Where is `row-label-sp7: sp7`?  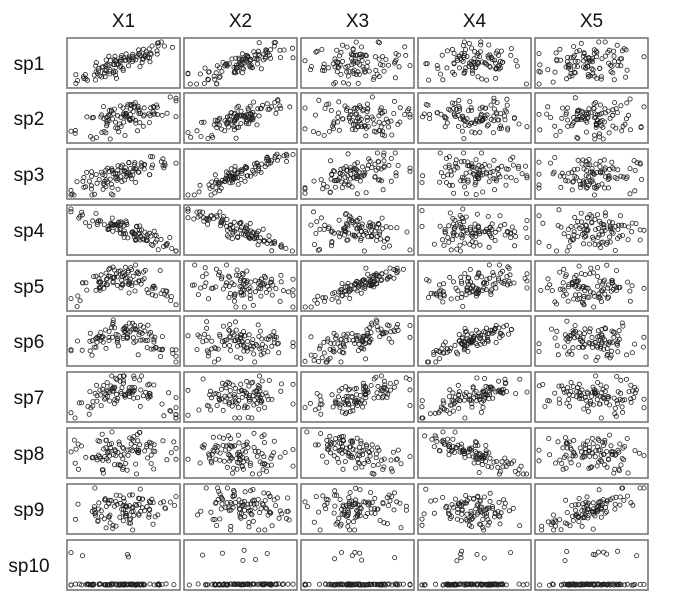 row-label-sp7: sp7 is located at coordinates (29, 398).